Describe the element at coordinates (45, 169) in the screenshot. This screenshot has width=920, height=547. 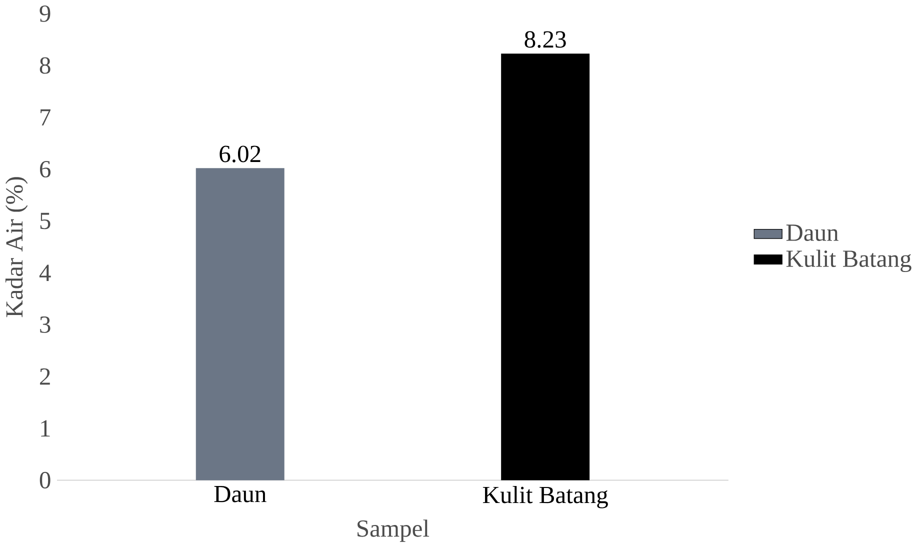
I see `y-tick-label: 6` at that location.